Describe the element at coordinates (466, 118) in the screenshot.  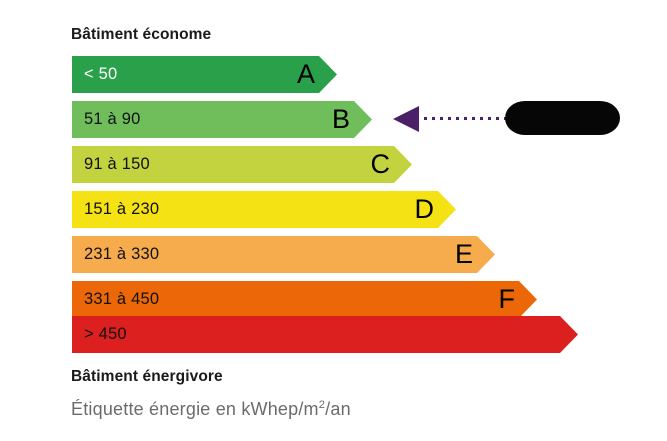
I see `grade-pointer-dotted-line` at that location.